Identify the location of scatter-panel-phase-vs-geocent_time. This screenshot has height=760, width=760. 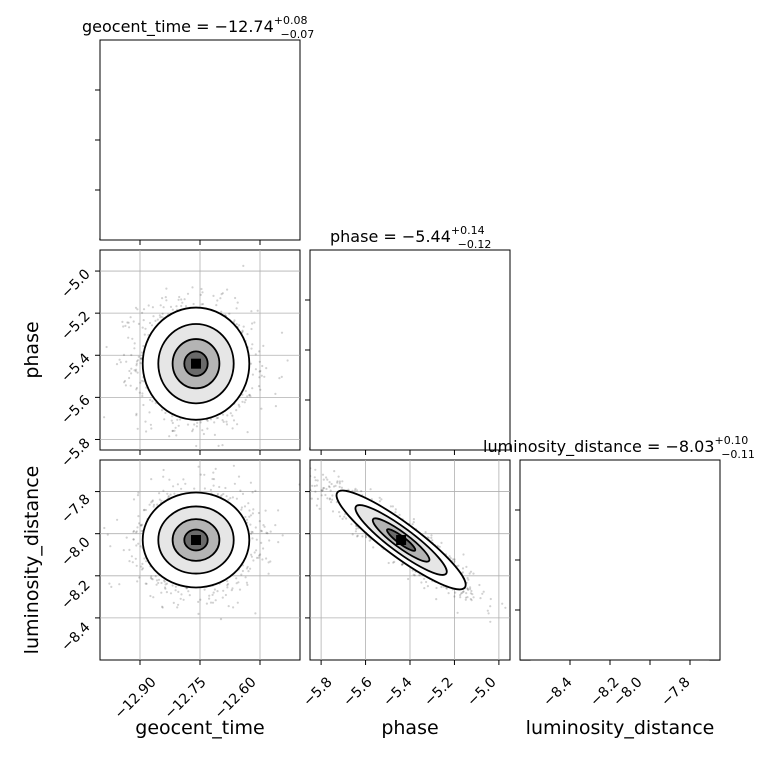
(200, 350).